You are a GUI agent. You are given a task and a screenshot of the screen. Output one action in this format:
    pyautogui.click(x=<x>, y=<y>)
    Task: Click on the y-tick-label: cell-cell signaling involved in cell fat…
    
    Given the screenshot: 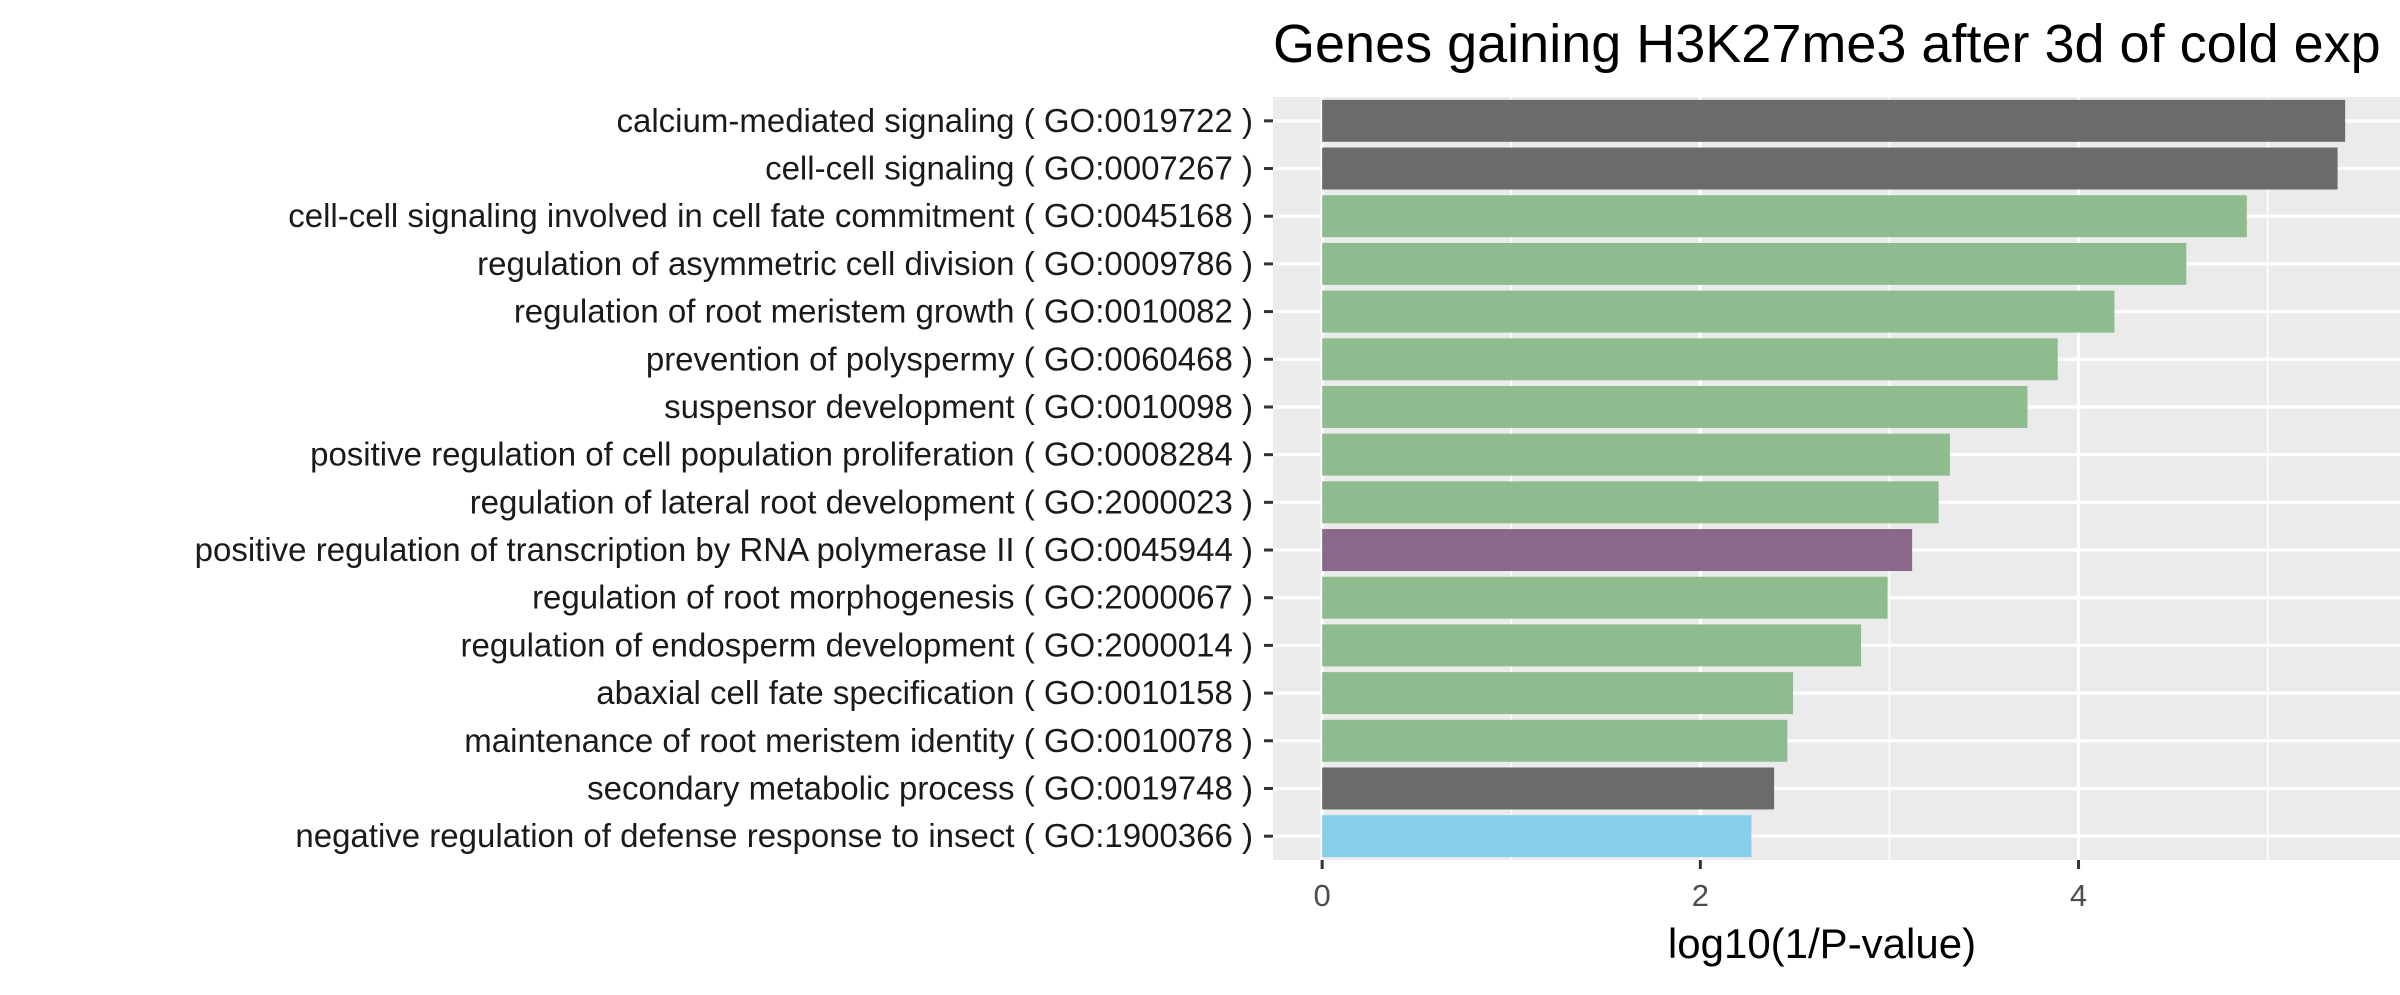 What is the action you would take?
    pyautogui.click(x=770, y=215)
    